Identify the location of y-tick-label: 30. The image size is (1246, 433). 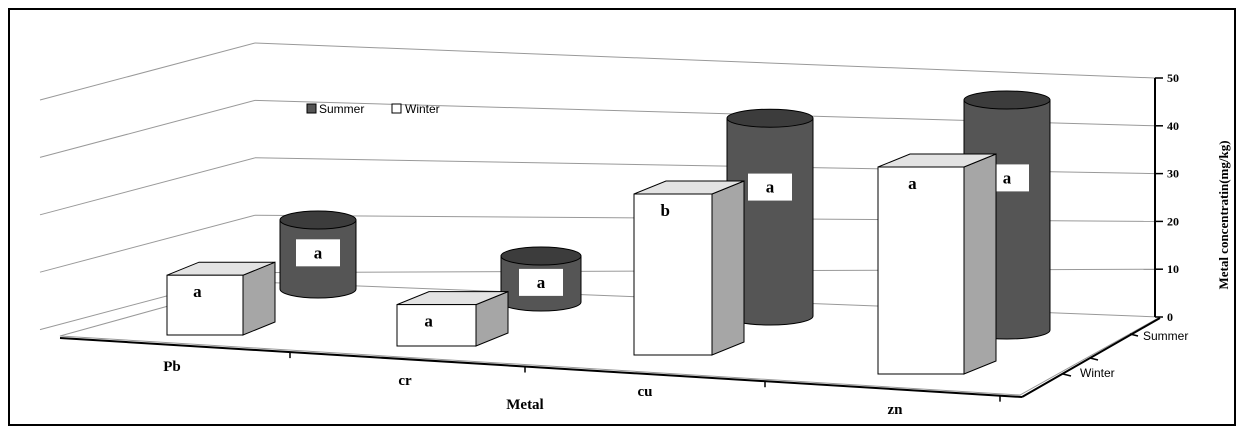
(1173, 174).